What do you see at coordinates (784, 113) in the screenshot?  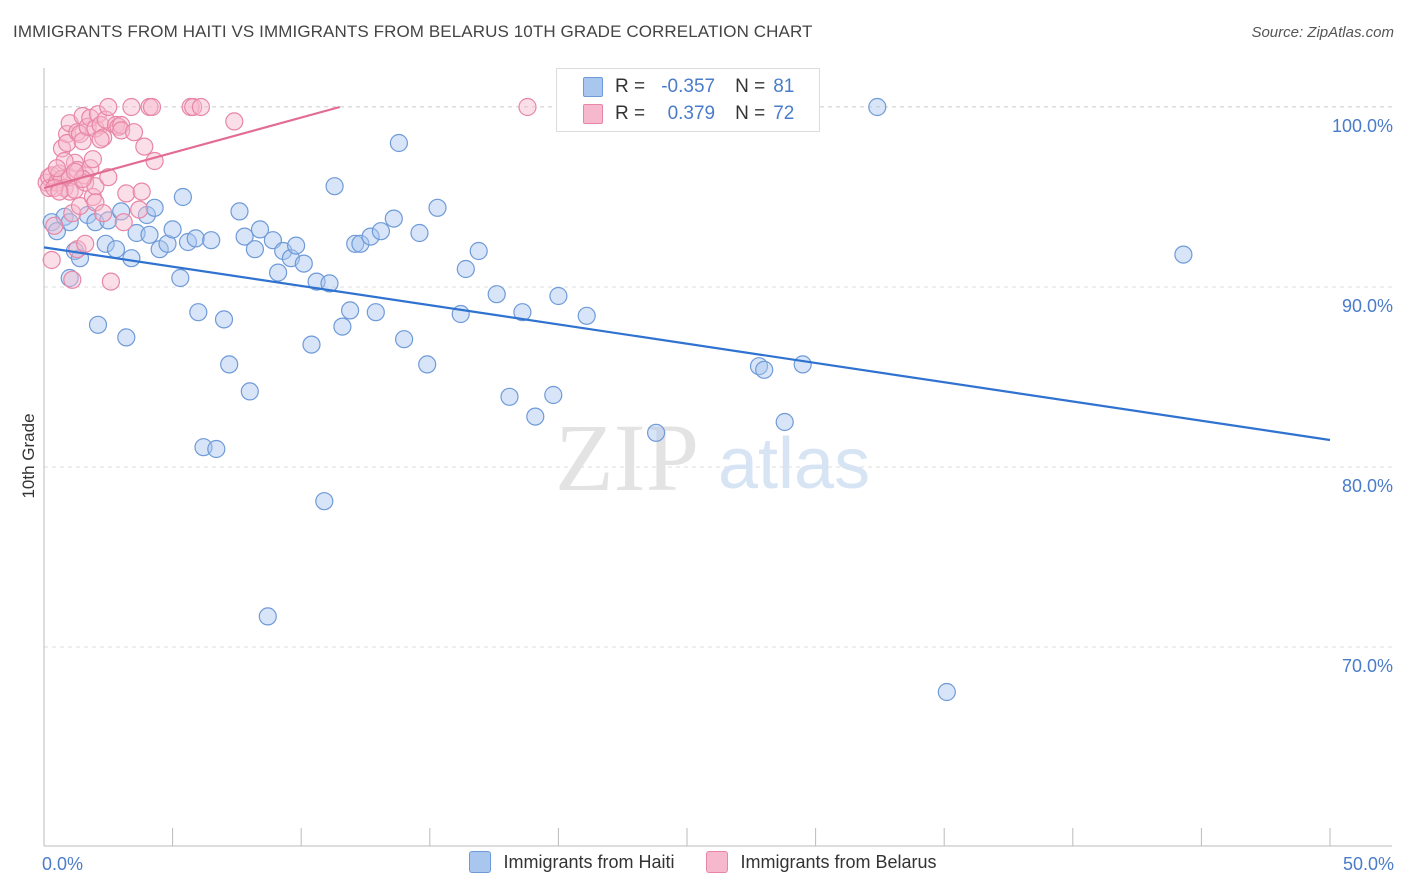 I see `legend-n-value: 72` at bounding box center [784, 113].